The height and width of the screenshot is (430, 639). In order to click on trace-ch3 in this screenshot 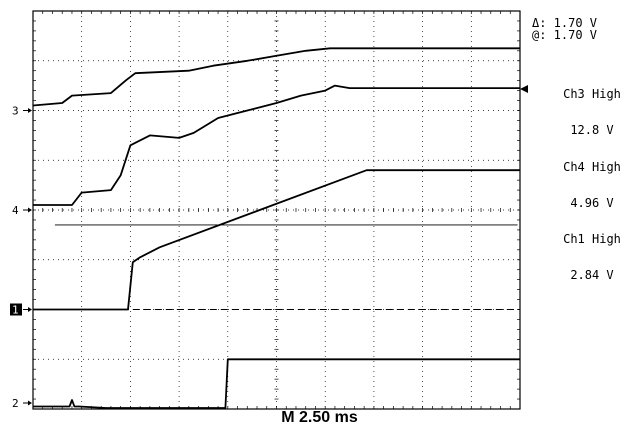, I will do `click(276, 77)`.